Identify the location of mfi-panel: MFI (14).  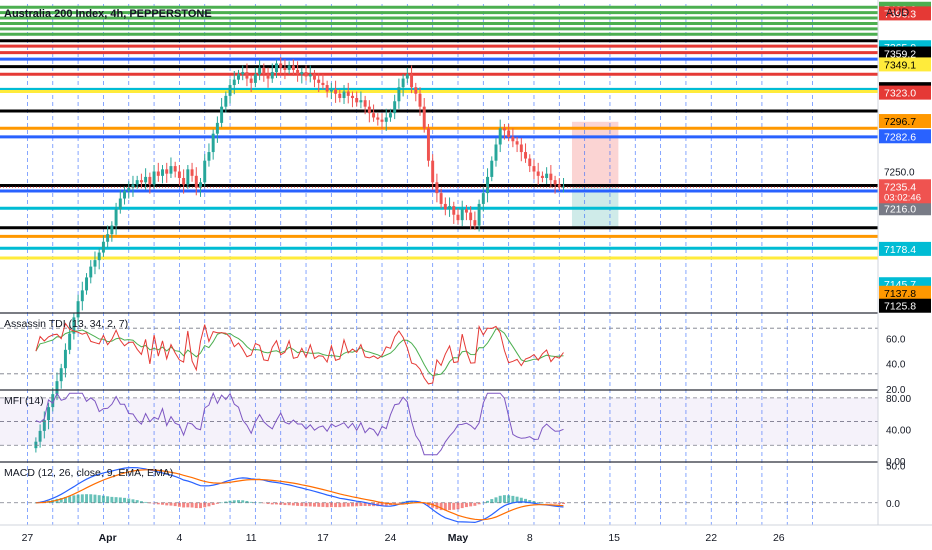
(466, 422).